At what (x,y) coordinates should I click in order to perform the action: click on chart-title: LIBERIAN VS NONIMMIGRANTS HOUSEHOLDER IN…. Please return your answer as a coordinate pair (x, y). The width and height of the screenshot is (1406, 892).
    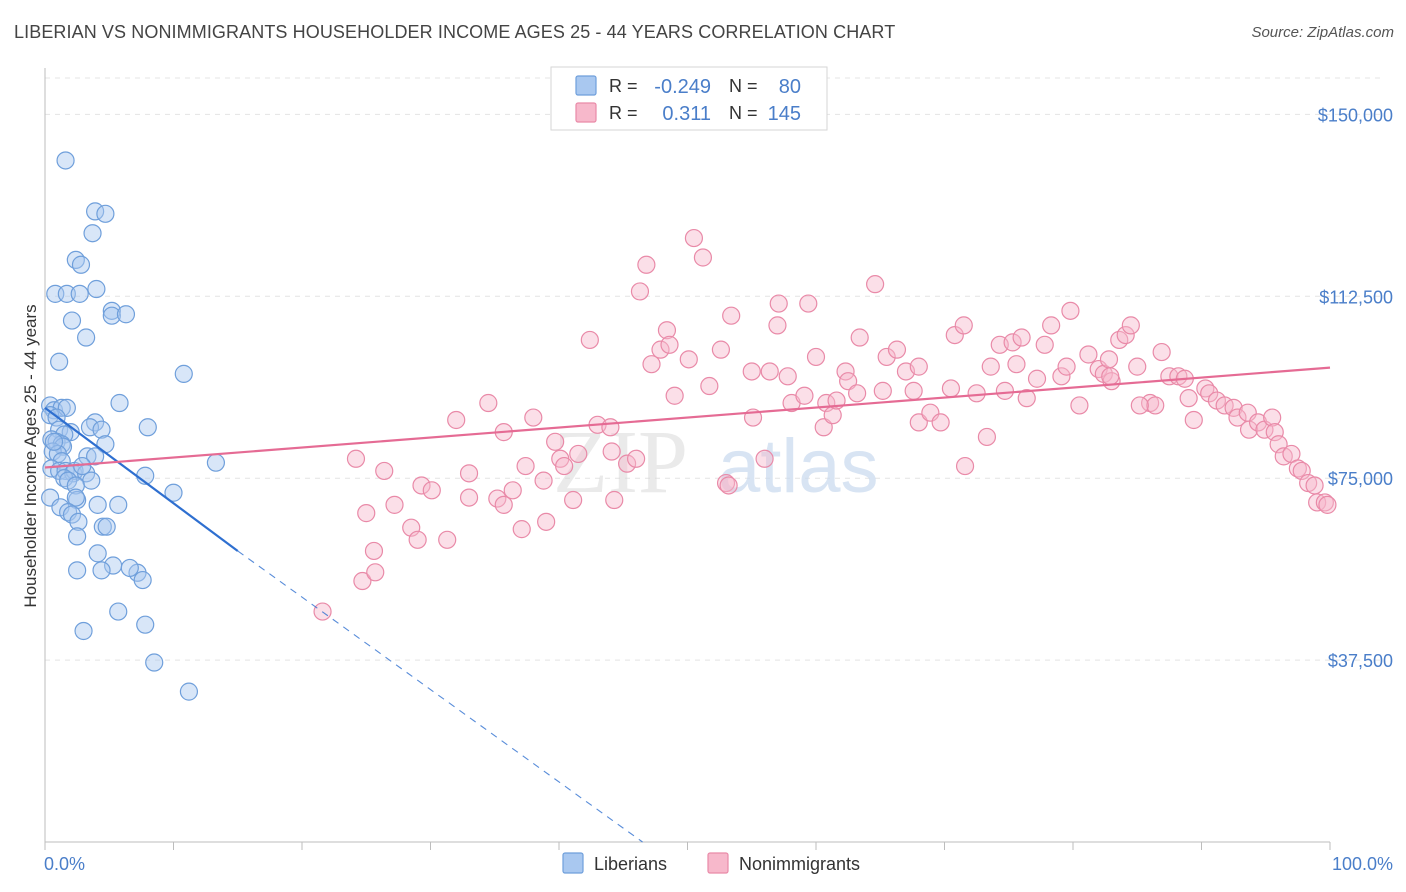
    Looking at the image, I should click on (455, 32).